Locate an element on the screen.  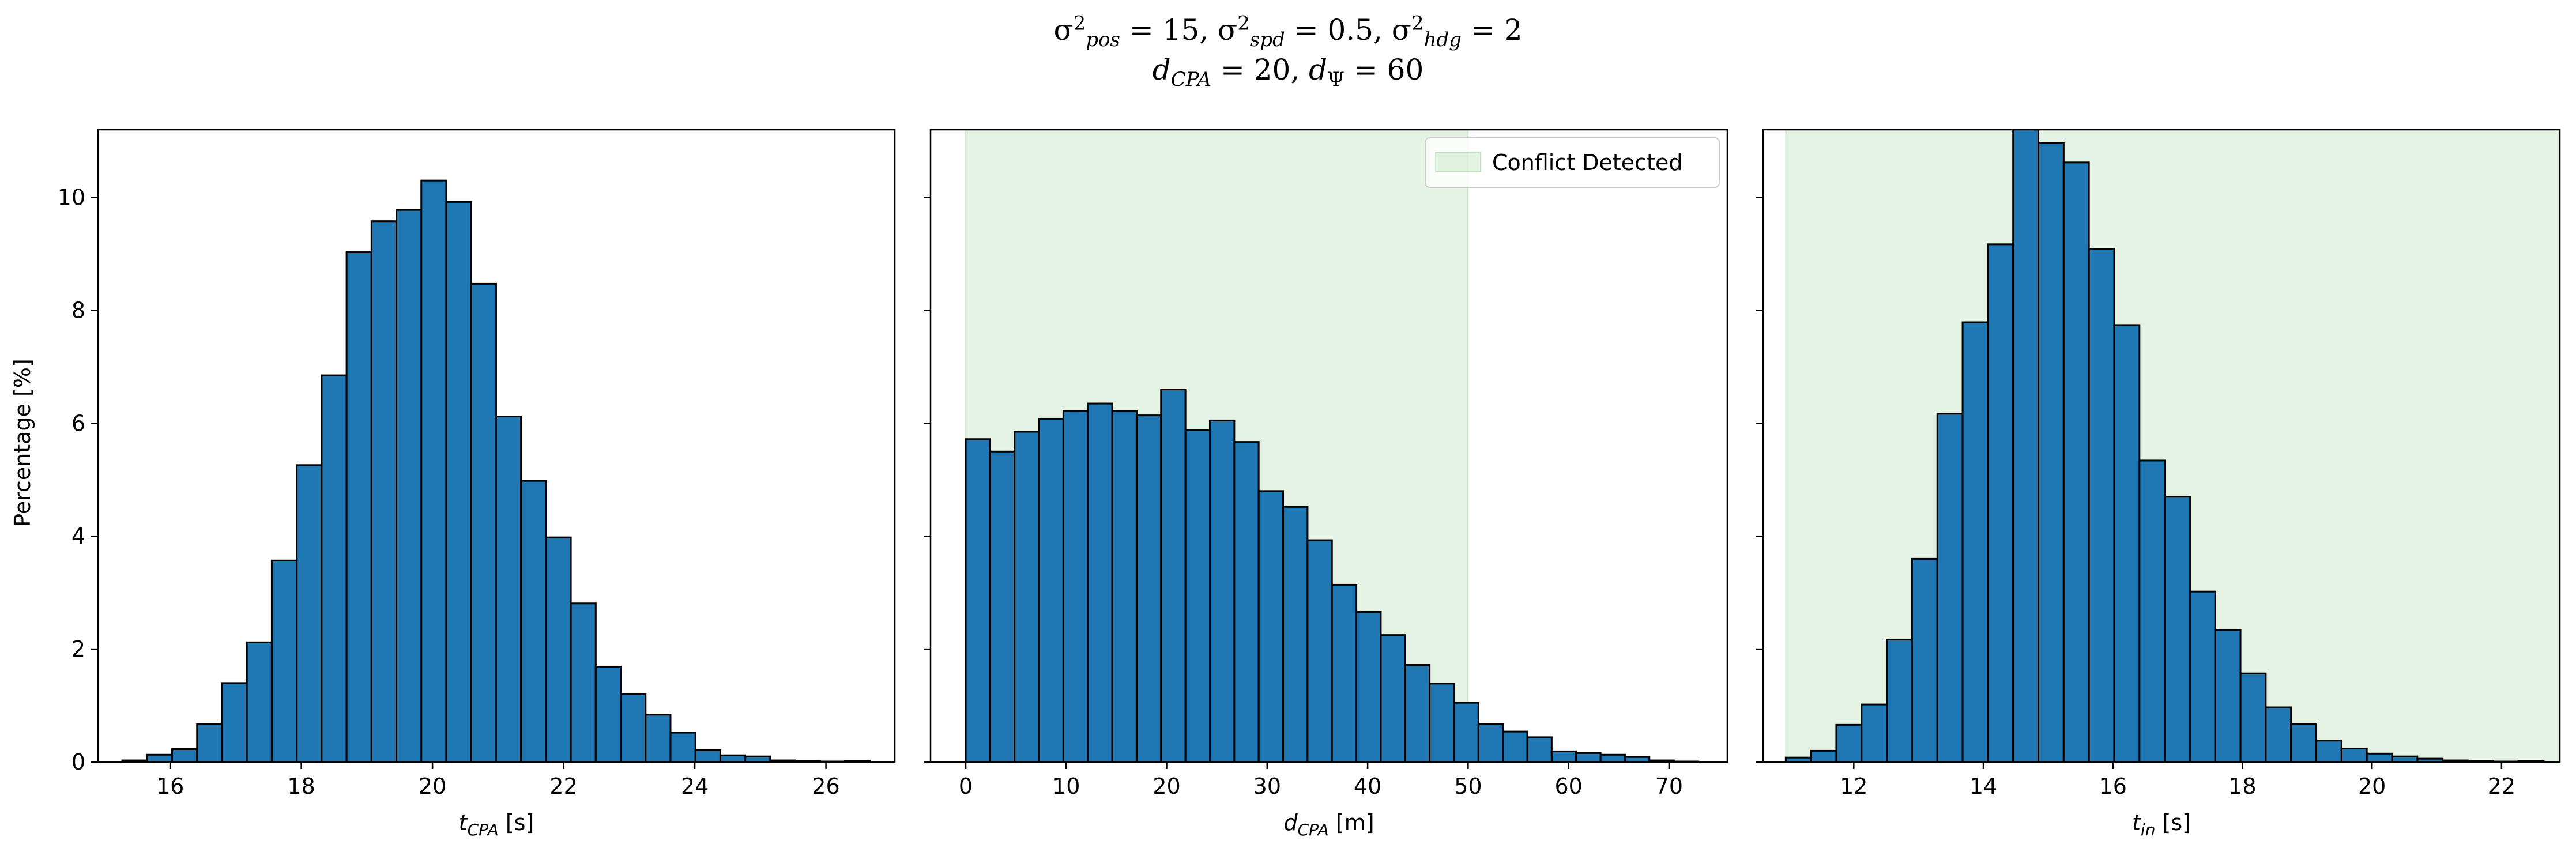
x-tick-label: 0 is located at coordinates (966, 786).